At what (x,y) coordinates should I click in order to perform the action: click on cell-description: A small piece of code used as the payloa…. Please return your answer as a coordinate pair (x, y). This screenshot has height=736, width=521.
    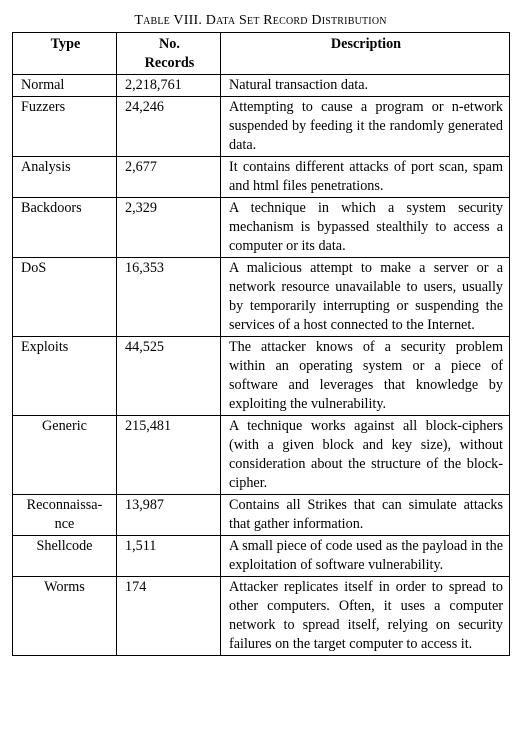
    Looking at the image, I should click on (365, 556).